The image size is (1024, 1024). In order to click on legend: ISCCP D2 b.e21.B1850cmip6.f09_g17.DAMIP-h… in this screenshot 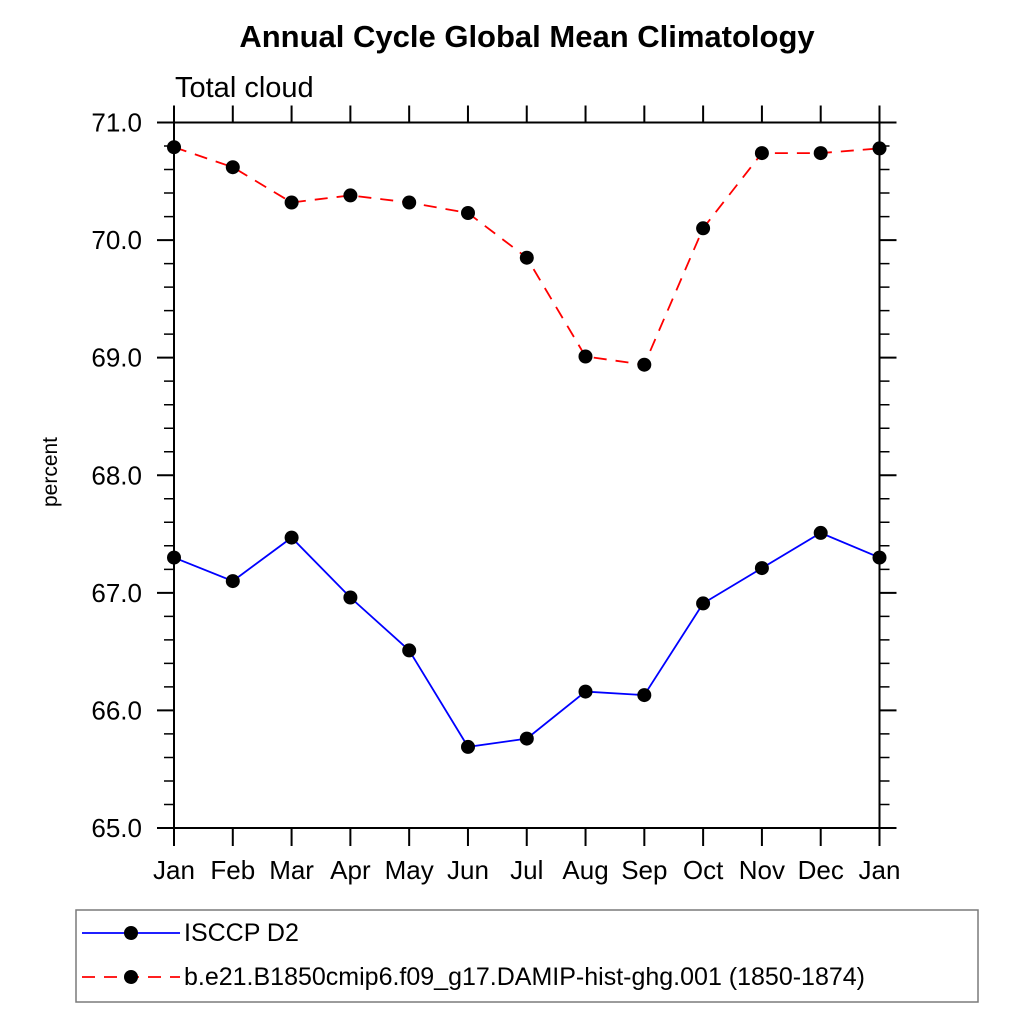, I will do `click(527, 956)`.